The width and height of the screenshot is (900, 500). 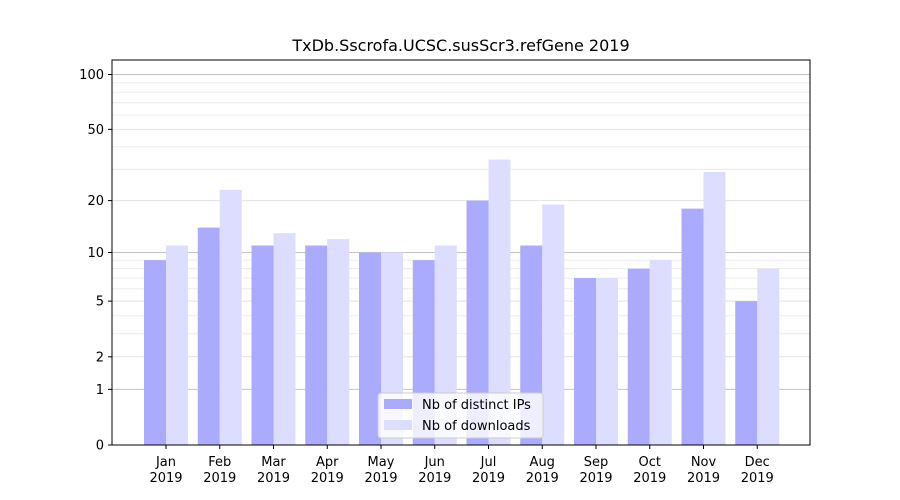 I want to click on y-tick-label: 5, so click(x=100, y=302).